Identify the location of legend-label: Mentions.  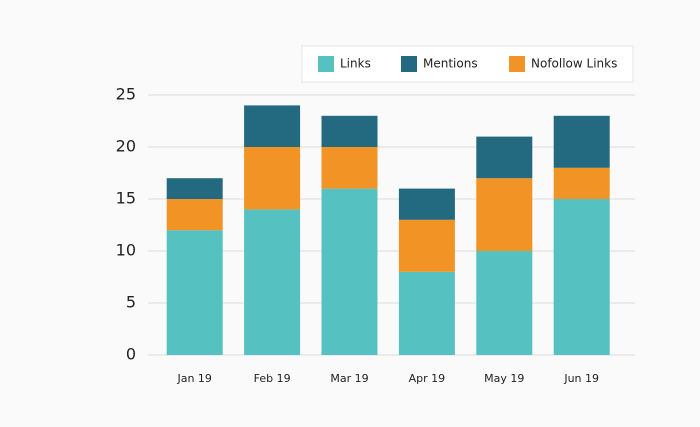
(450, 64).